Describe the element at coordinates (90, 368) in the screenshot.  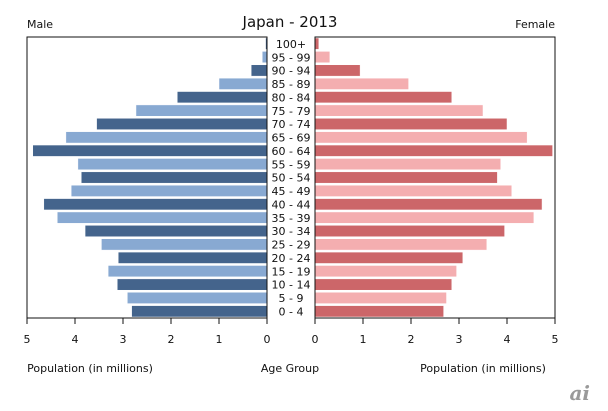
I see `male-x-axis-label: Population (in millions)` at that location.